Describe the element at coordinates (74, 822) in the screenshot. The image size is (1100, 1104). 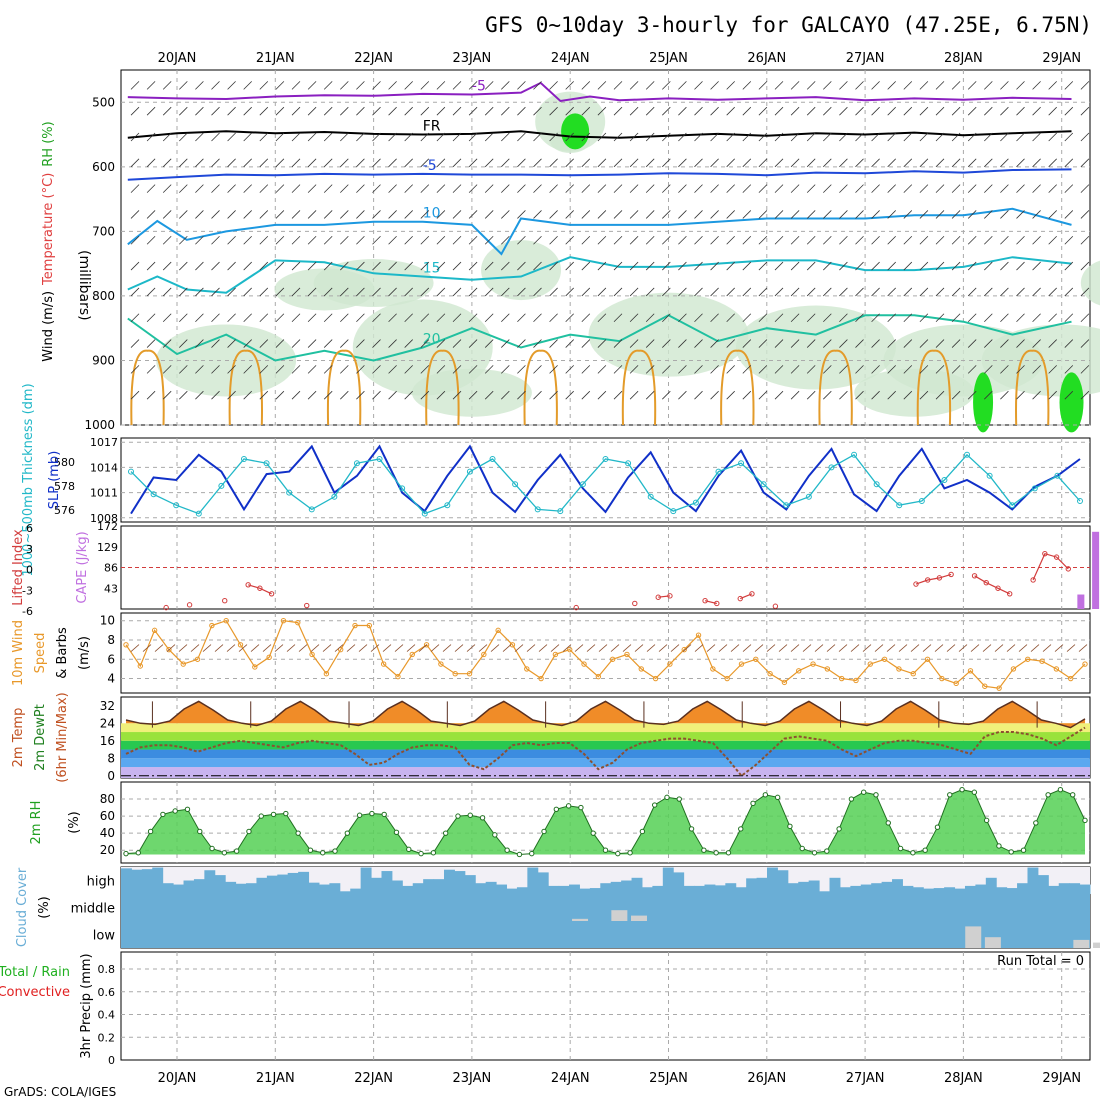
I see `axis-label-rh-unit: (%)` at that location.